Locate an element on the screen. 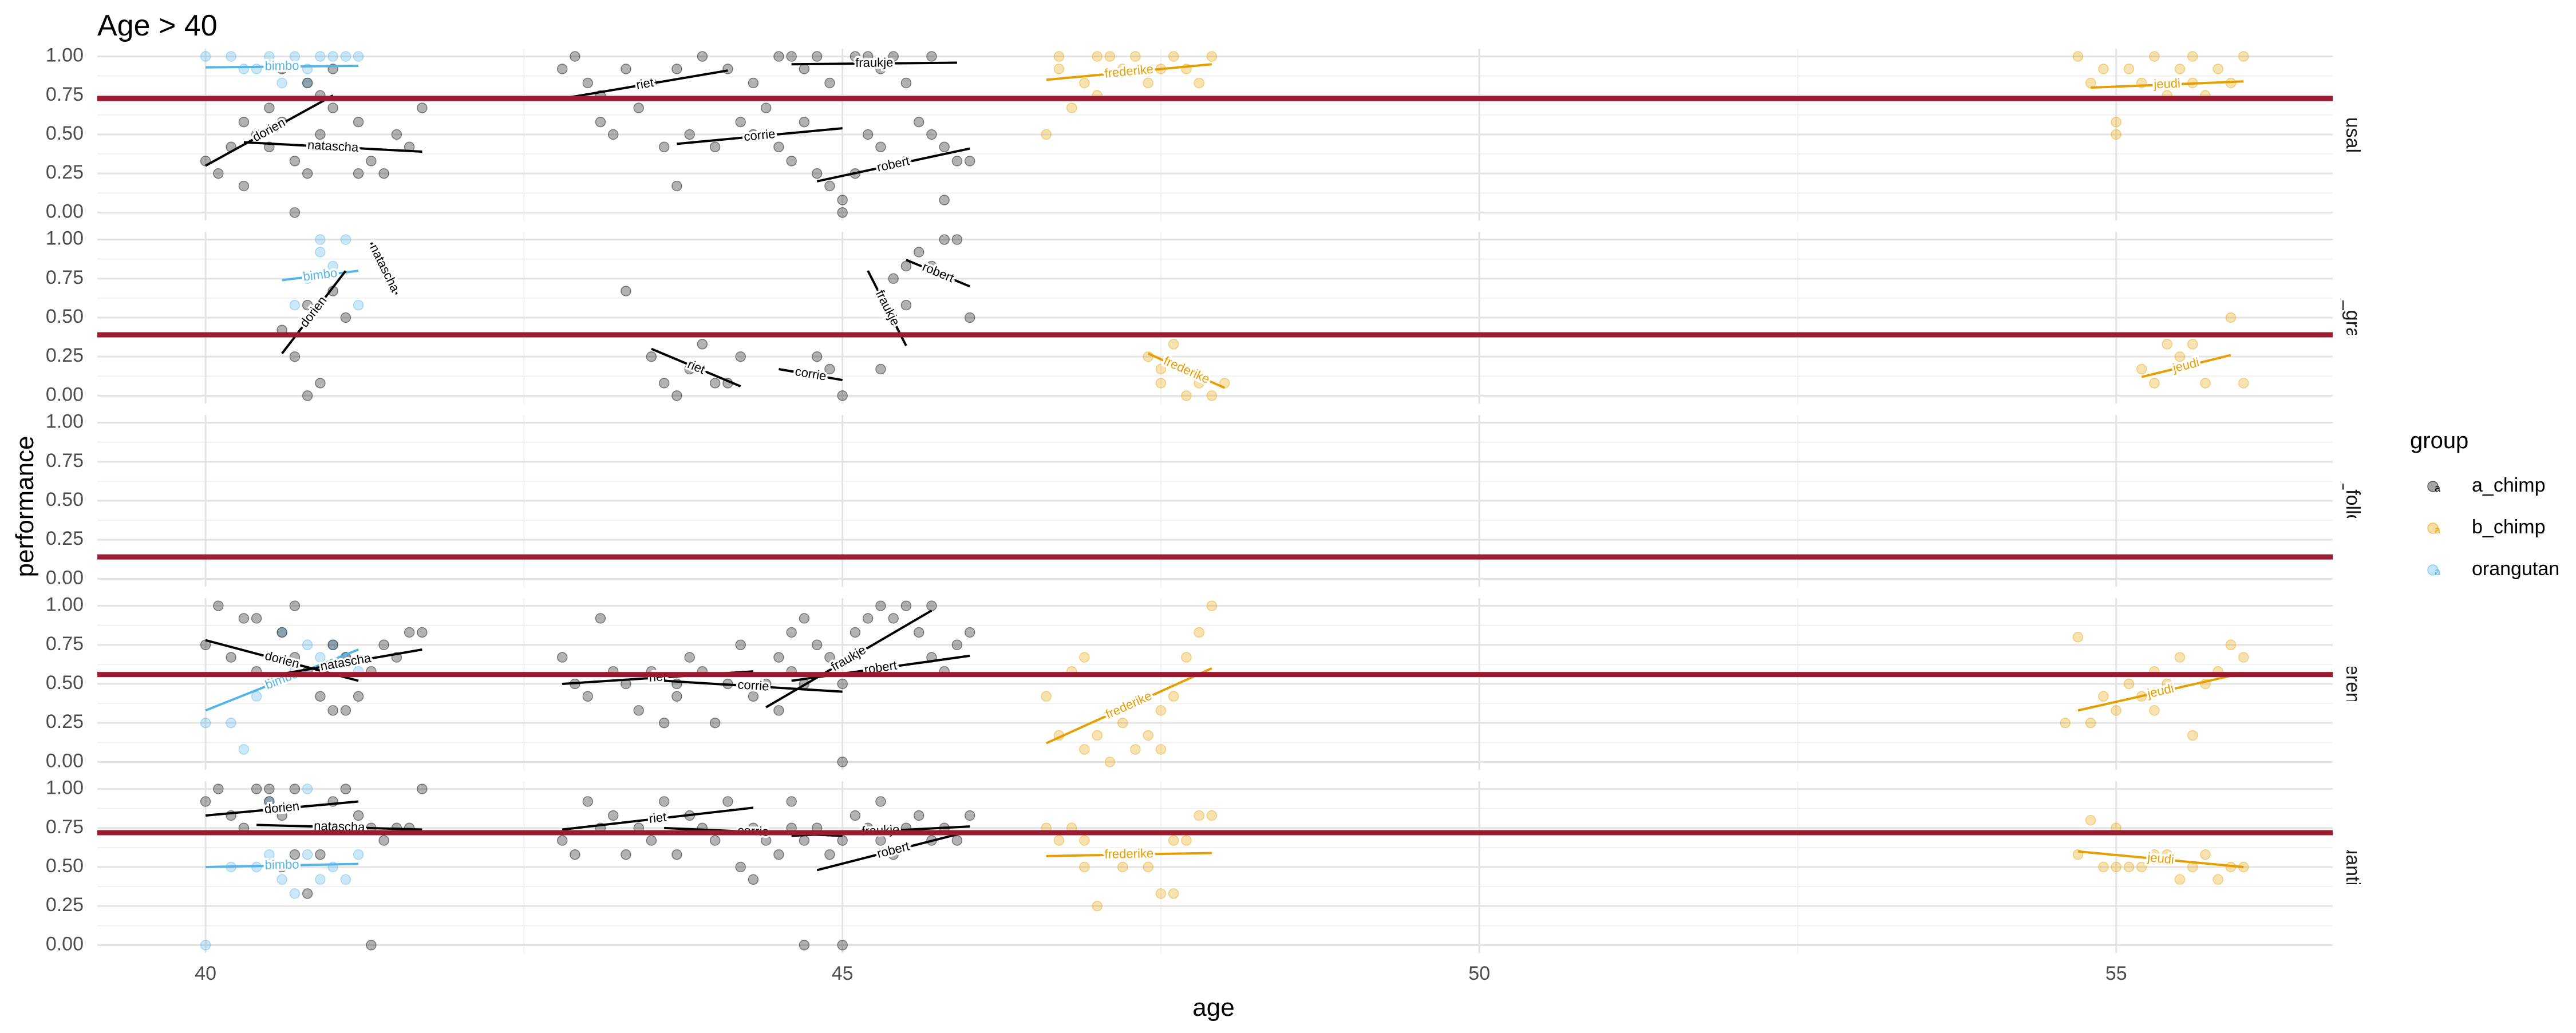 This screenshot has height=1033, width=2576. y-tick-label: 0.50 is located at coordinates (65, 500).